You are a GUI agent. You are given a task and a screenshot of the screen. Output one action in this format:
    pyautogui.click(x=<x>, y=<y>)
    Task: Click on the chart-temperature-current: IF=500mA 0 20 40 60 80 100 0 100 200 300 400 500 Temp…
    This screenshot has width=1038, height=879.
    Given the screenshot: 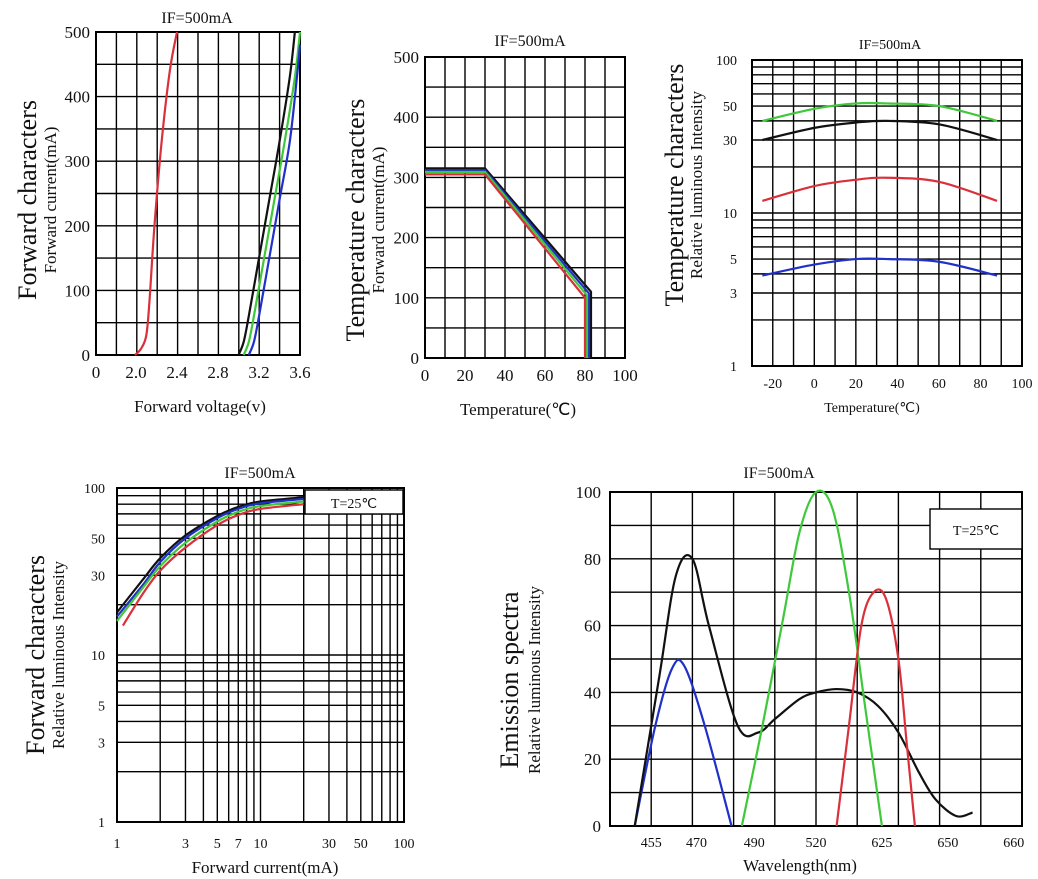 What is the action you would take?
    pyautogui.click(x=489, y=226)
    